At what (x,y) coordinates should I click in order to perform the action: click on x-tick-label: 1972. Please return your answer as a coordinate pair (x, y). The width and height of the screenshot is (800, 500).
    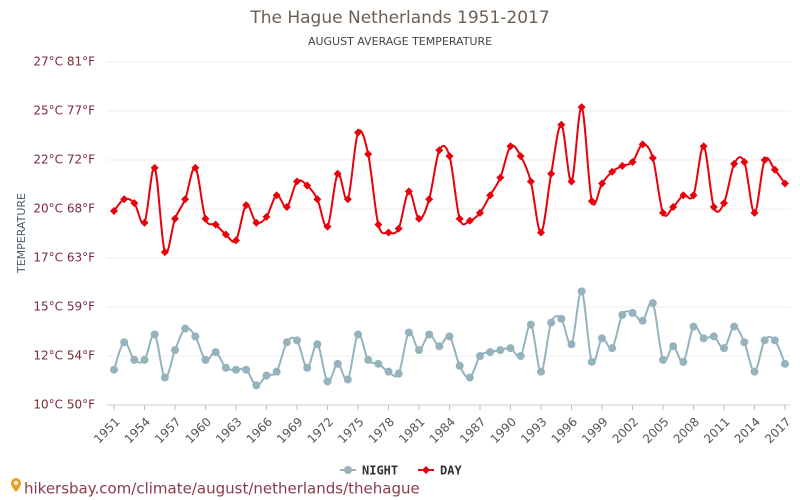
    Looking at the image, I should click on (320, 430).